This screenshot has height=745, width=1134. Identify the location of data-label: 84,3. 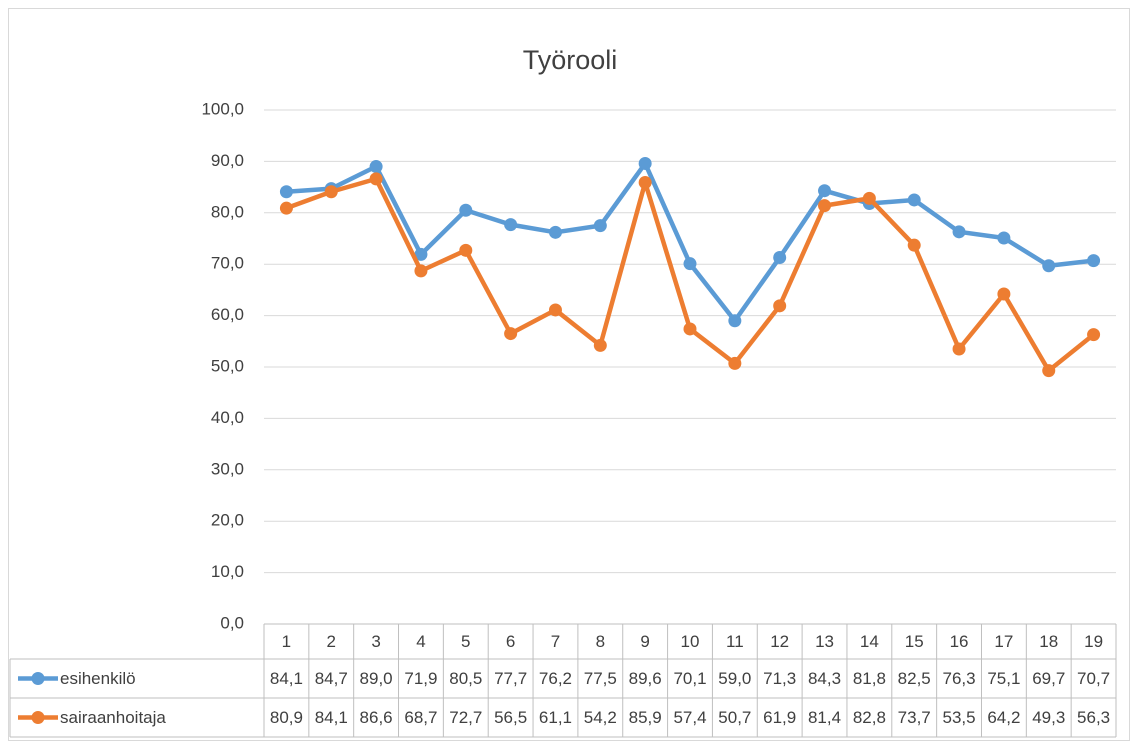
(824, 678).